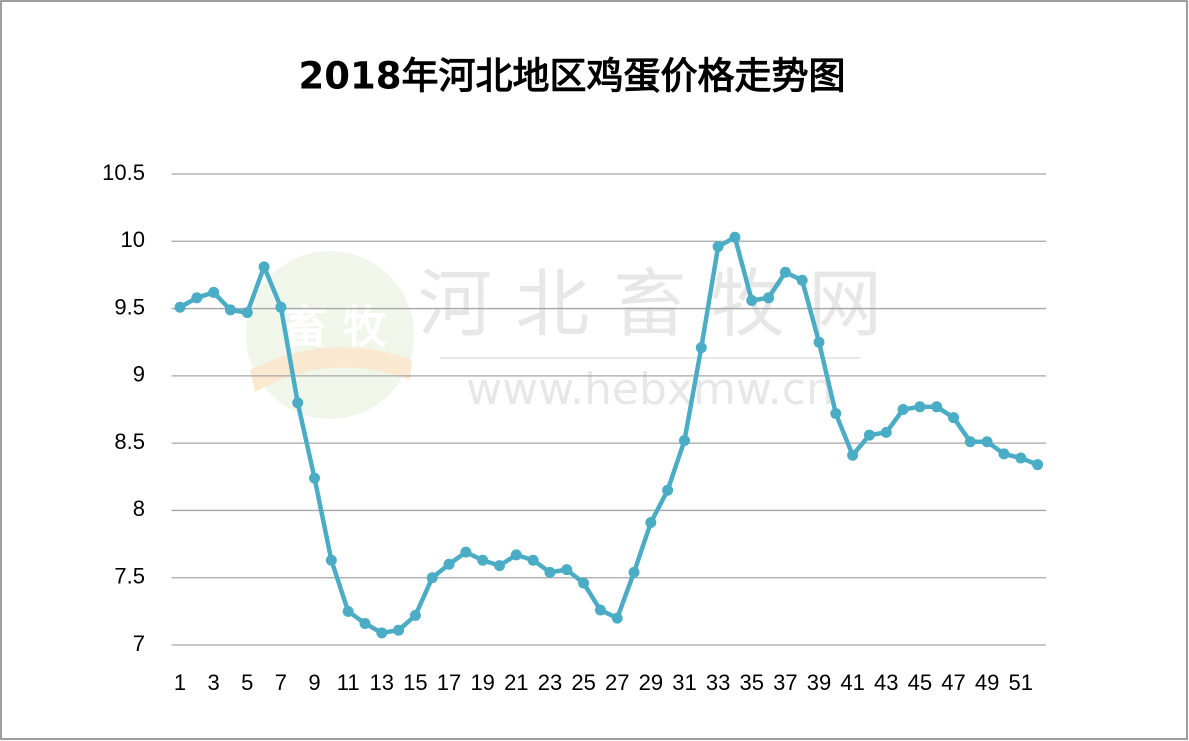 This screenshot has height=741, width=1189. Describe the element at coordinates (886, 682) in the screenshot. I see `x-tick-label: 43` at that location.